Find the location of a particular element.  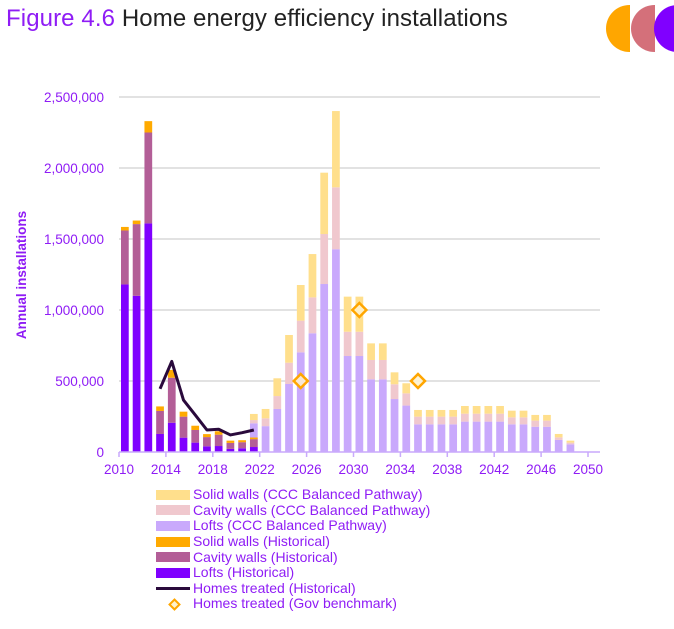

y-tick-label: 0 is located at coordinates (100, 452).